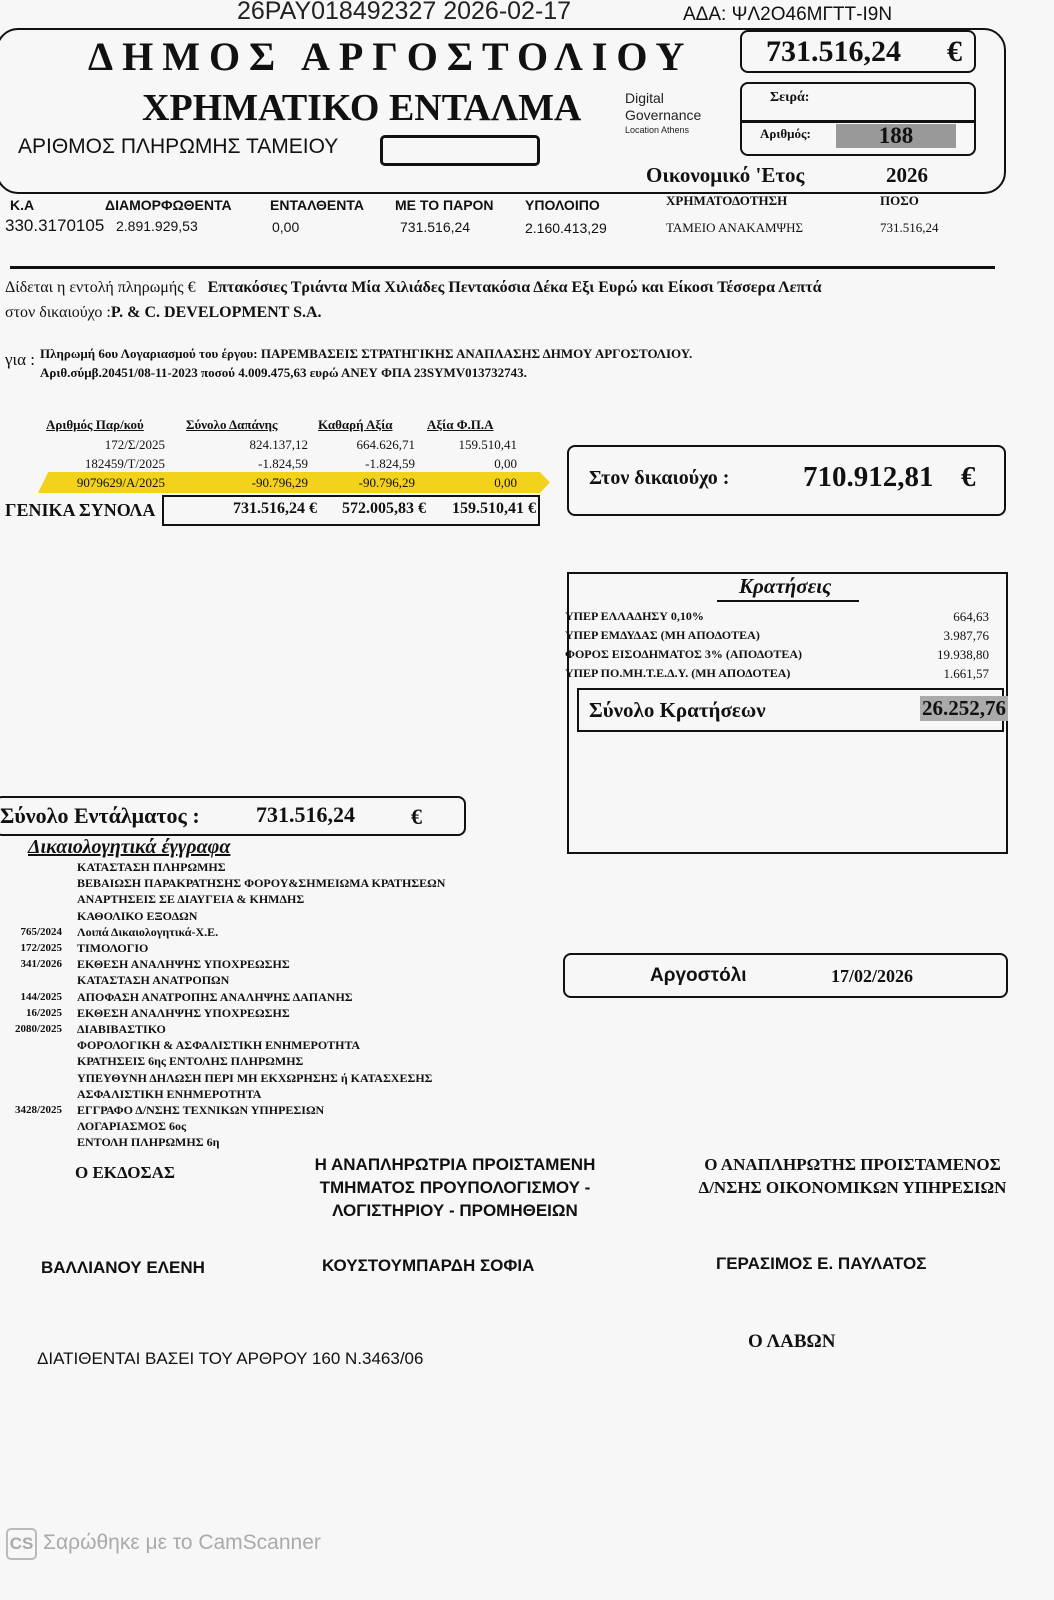 The image size is (1054, 1600). I want to click on header-frame, so click(503, 111).